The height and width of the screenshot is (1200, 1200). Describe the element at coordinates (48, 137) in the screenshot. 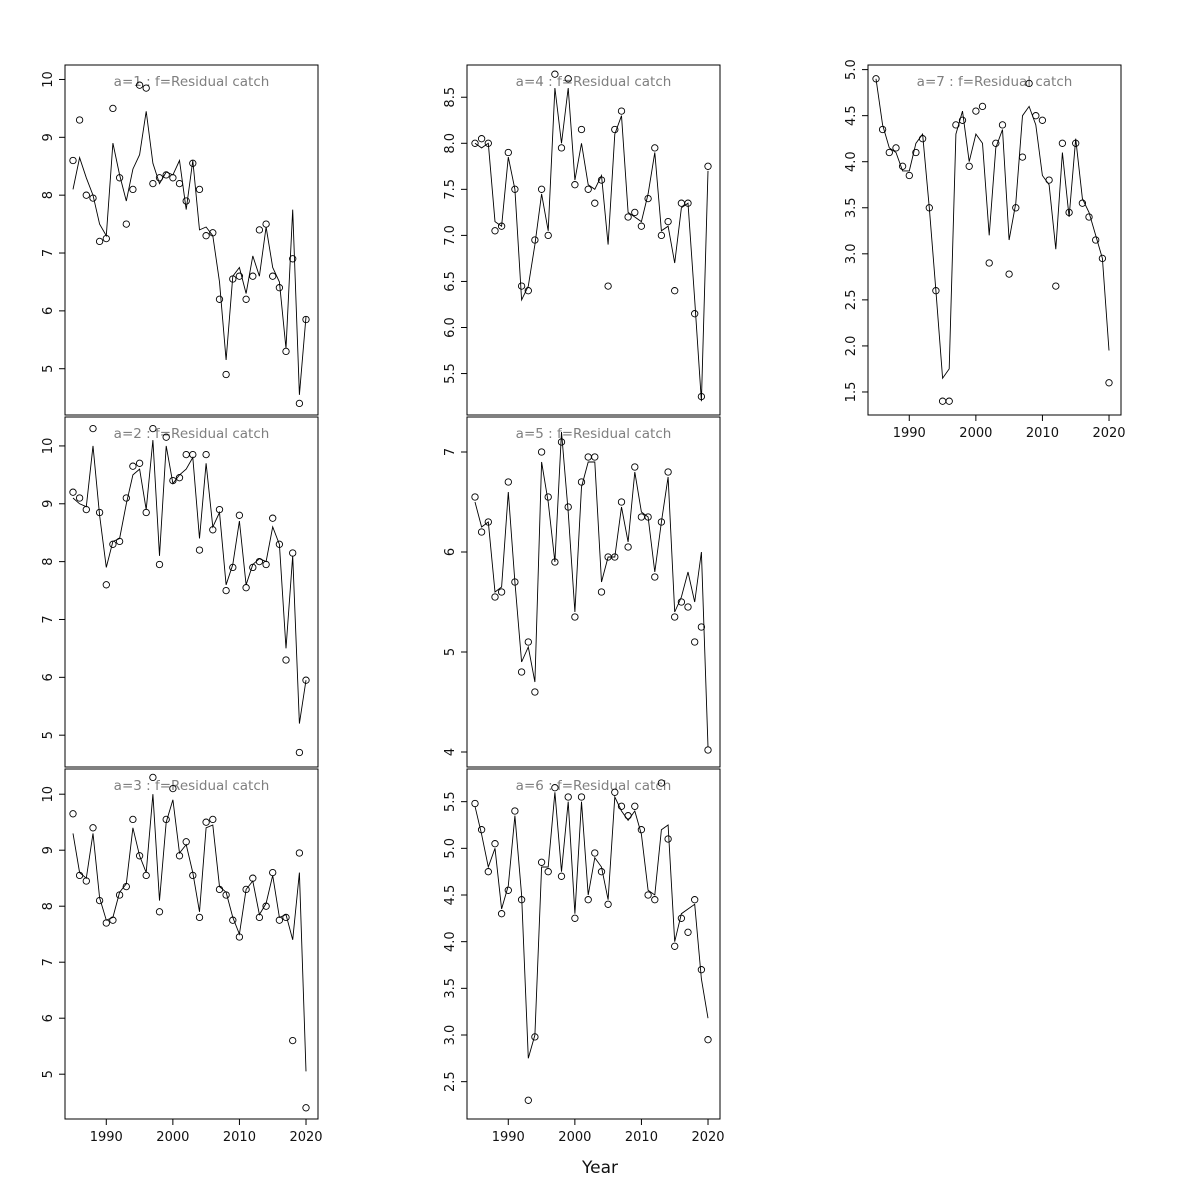

I see `y-tick-label: 9` at that location.